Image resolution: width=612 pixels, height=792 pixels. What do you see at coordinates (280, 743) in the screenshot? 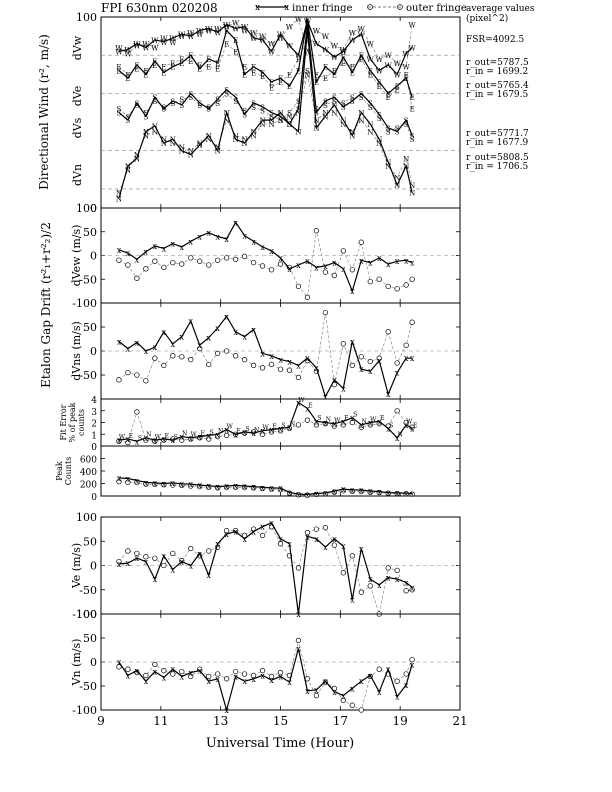
I see `x-axis-label: Universal Time (Hour)` at bounding box center [280, 743].